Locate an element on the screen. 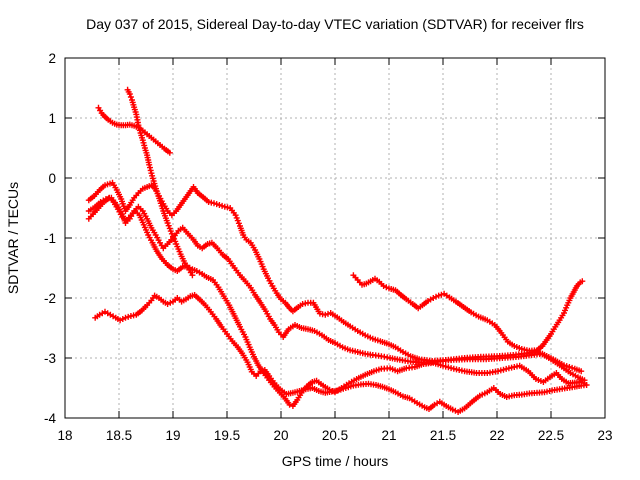 The image size is (640, 480). x-tick-label: 22 is located at coordinates (496, 435).